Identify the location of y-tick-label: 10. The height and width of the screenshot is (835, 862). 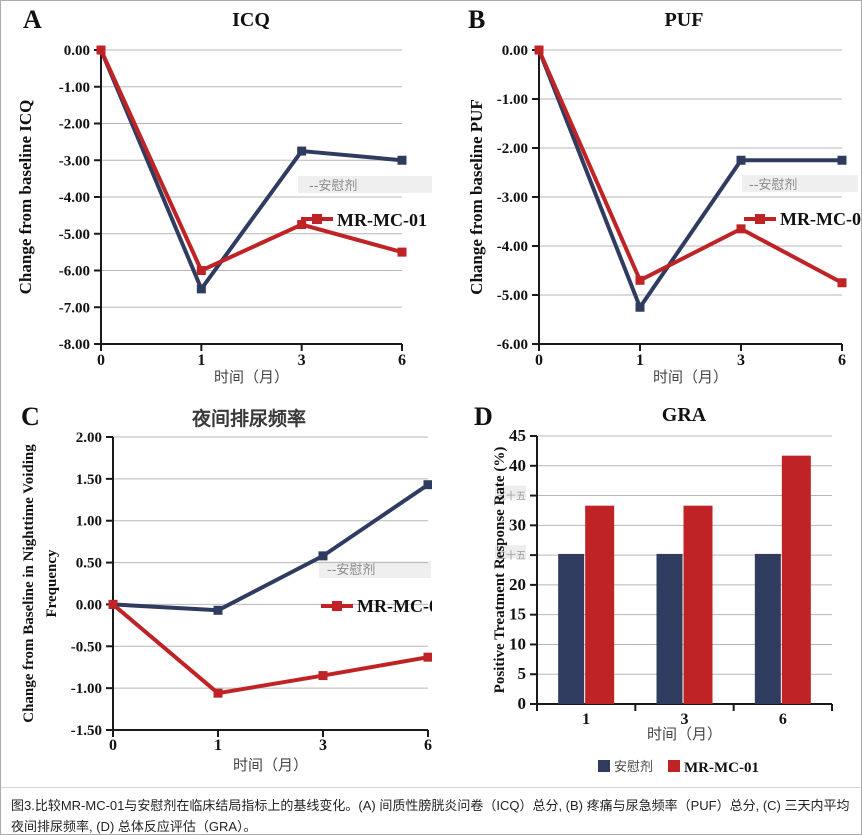
(517, 643).